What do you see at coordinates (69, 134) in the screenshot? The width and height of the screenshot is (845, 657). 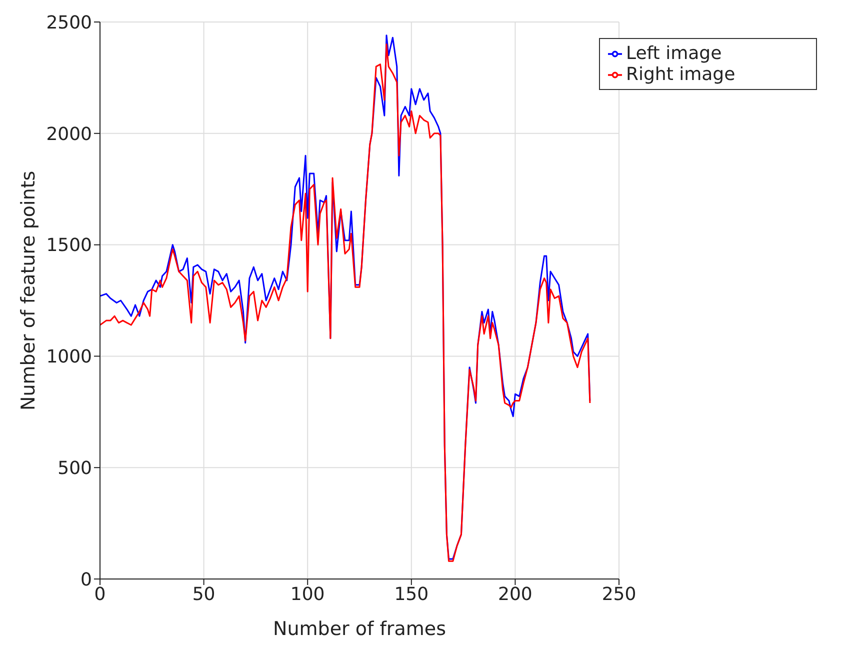 I see `y-tick-label: 2000` at bounding box center [69, 134].